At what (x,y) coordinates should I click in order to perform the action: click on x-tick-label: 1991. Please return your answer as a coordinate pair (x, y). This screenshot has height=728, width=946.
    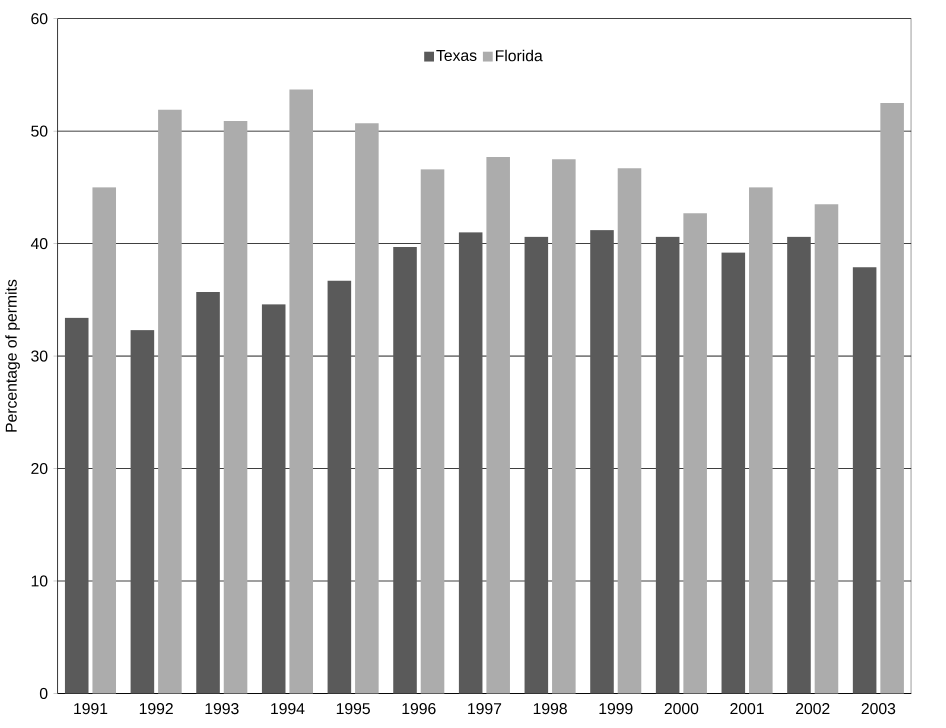
    Looking at the image, I should click on (91, 708).